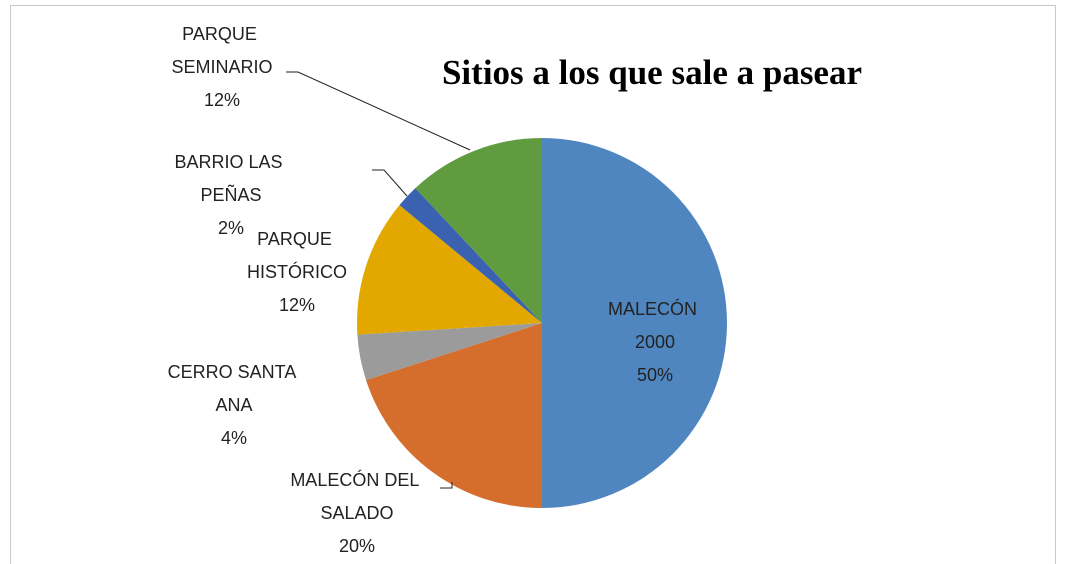 This screenshot has width=1066, height=564. I want to click on slice-value-label: 2%, so click(231, 228).